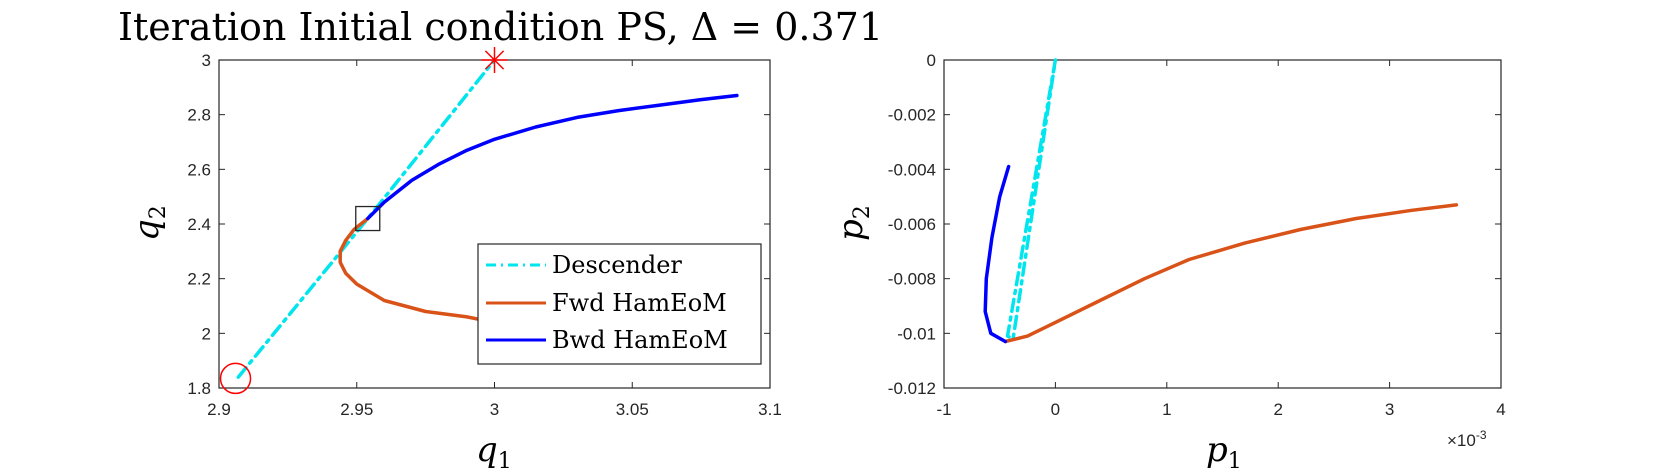 Image resolution: width=1654 pixels, height=472 pixels. Describe the element at coordinates (853, 223) in the screenshot. I see `y-axis-label: p2` at that location.